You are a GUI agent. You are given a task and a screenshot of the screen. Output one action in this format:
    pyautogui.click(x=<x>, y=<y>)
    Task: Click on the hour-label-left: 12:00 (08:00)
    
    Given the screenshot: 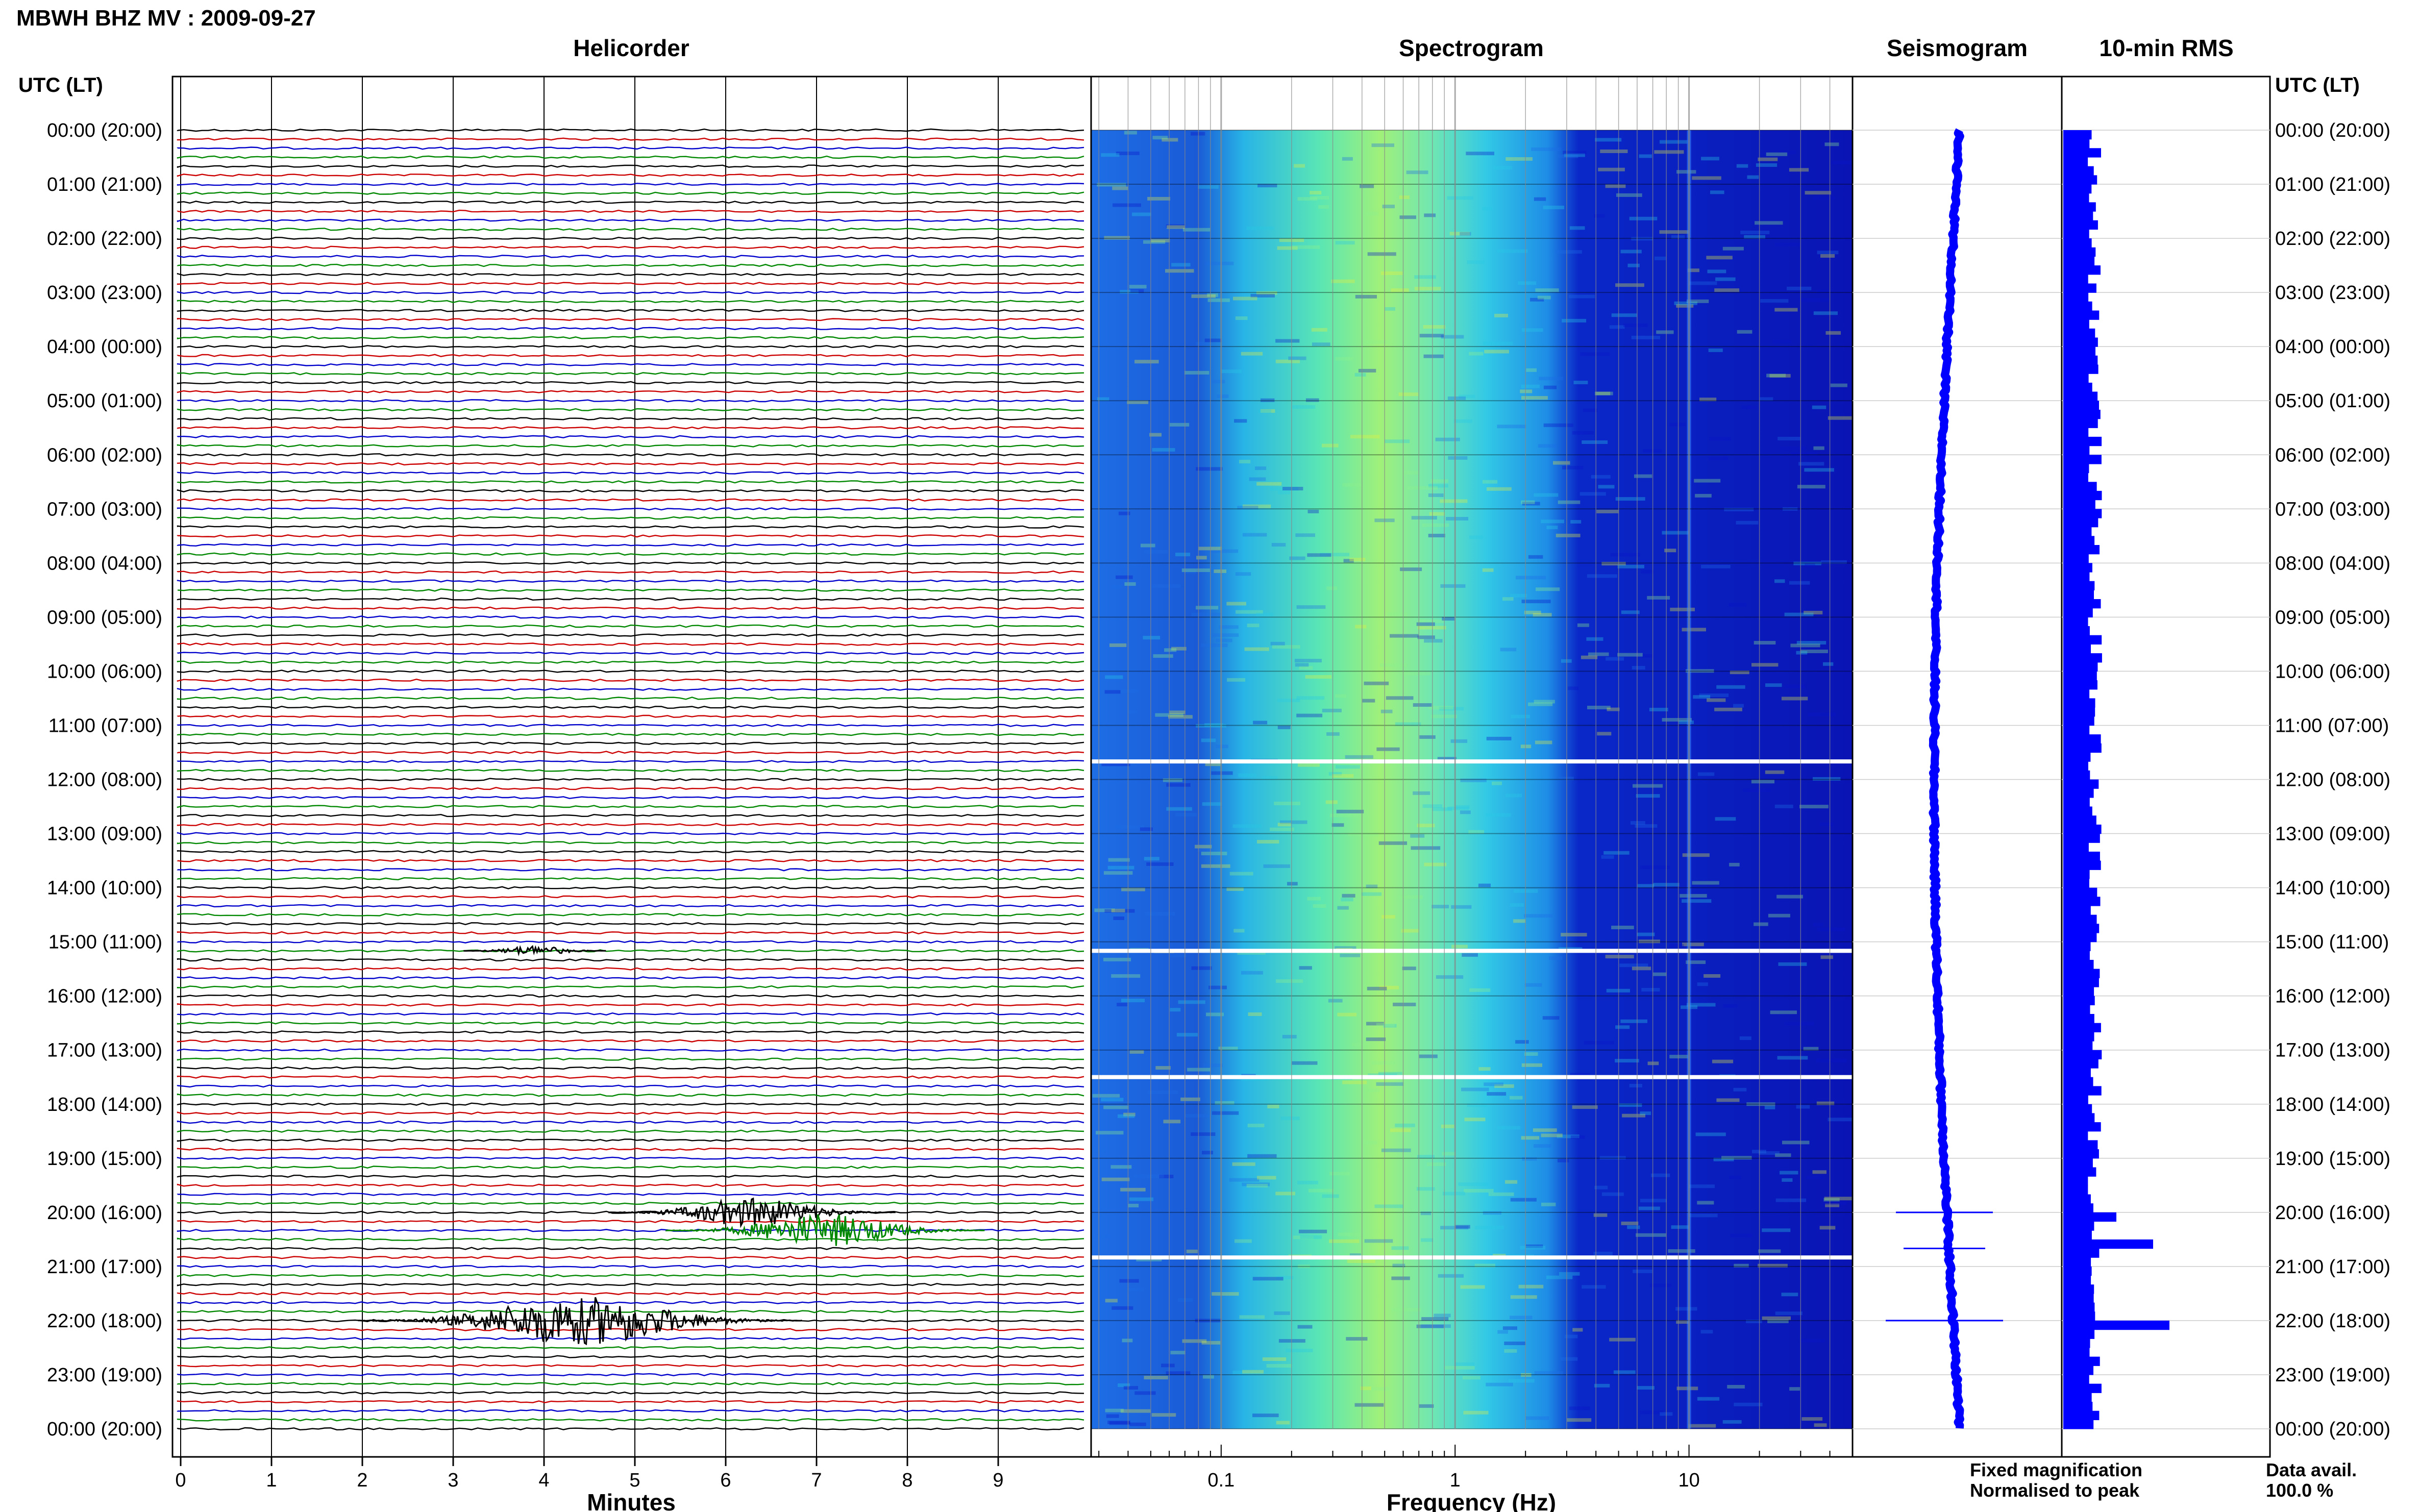 What is the action you would take?
    pyautogui.click(x=104, y=780)
    